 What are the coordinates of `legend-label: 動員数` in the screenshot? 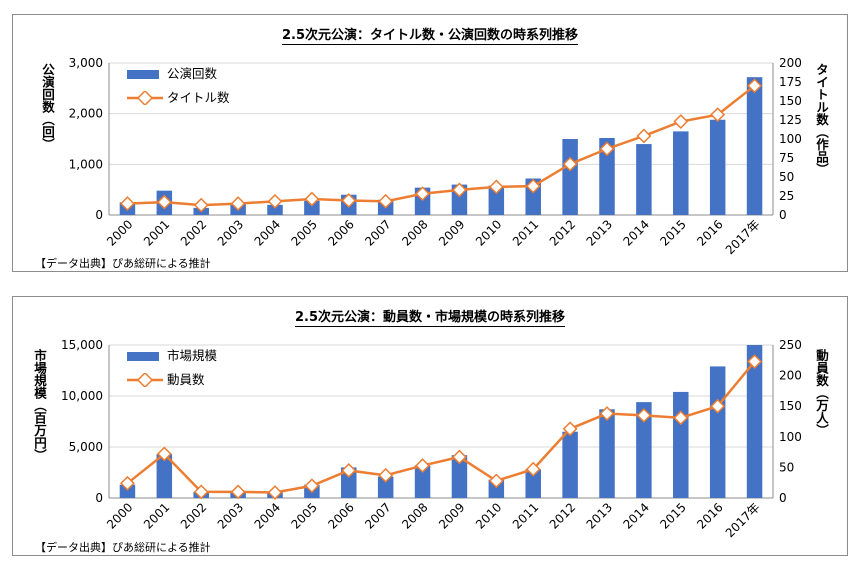 It's located at (186, 379).